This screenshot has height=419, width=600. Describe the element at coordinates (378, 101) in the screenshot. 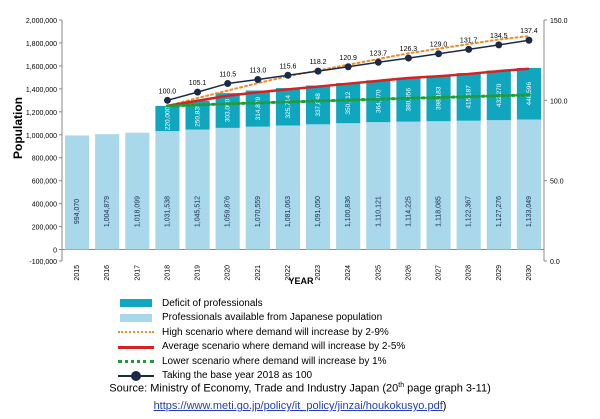

I see `bar-deficit-label: 364,070` at that location.